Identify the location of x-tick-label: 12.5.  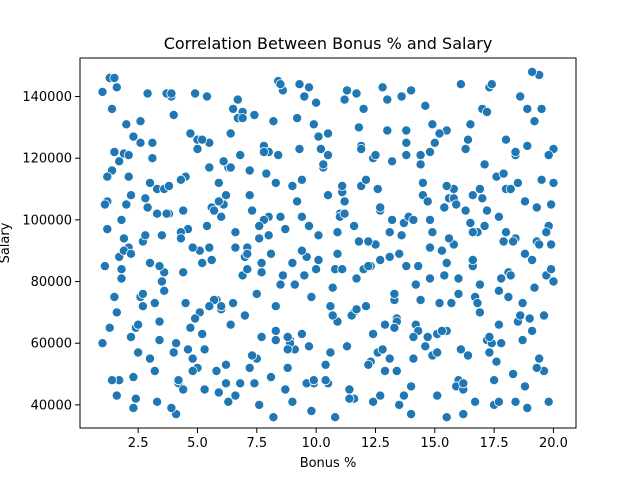
(375, 443).